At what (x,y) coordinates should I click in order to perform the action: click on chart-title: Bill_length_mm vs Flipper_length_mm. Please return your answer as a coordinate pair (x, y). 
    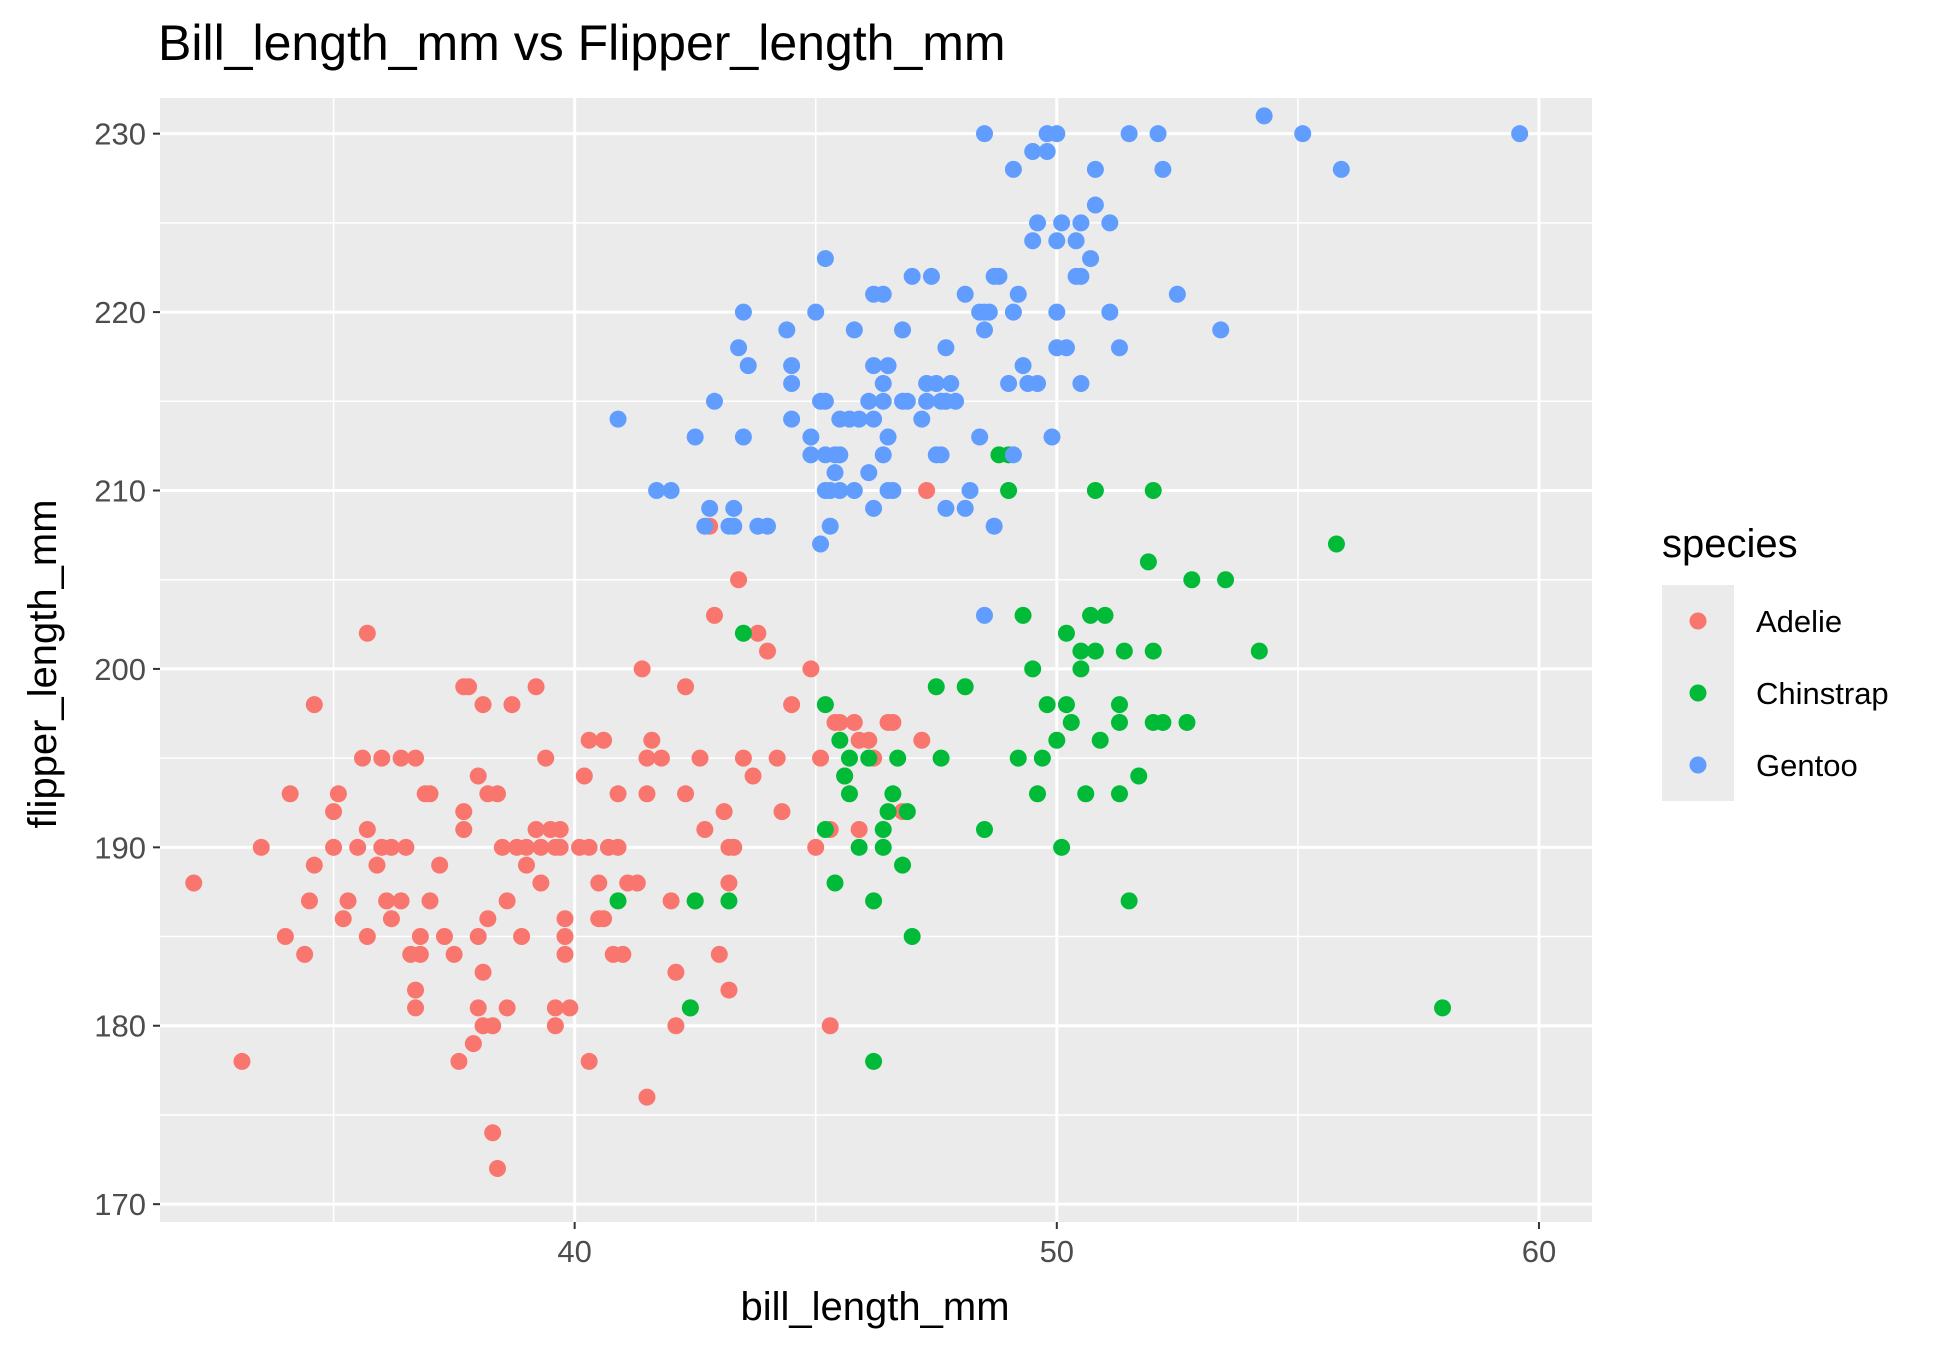
    Looking at the image, I should click on (582, 43).